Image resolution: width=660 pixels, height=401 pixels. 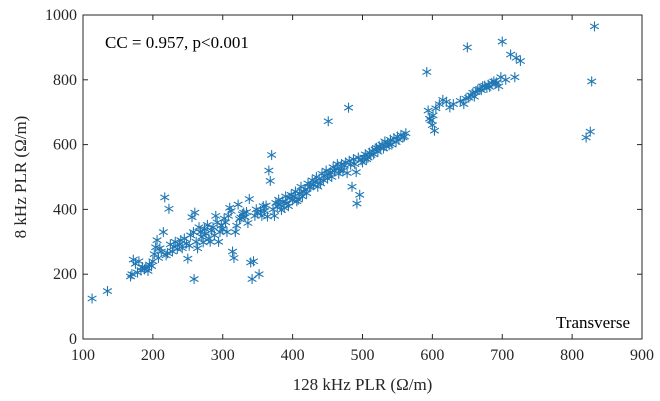 What do you see at coordinates (642, 355) in the screenshot?
I see `x-tick-label: 900` at bounding box center [642, 355].